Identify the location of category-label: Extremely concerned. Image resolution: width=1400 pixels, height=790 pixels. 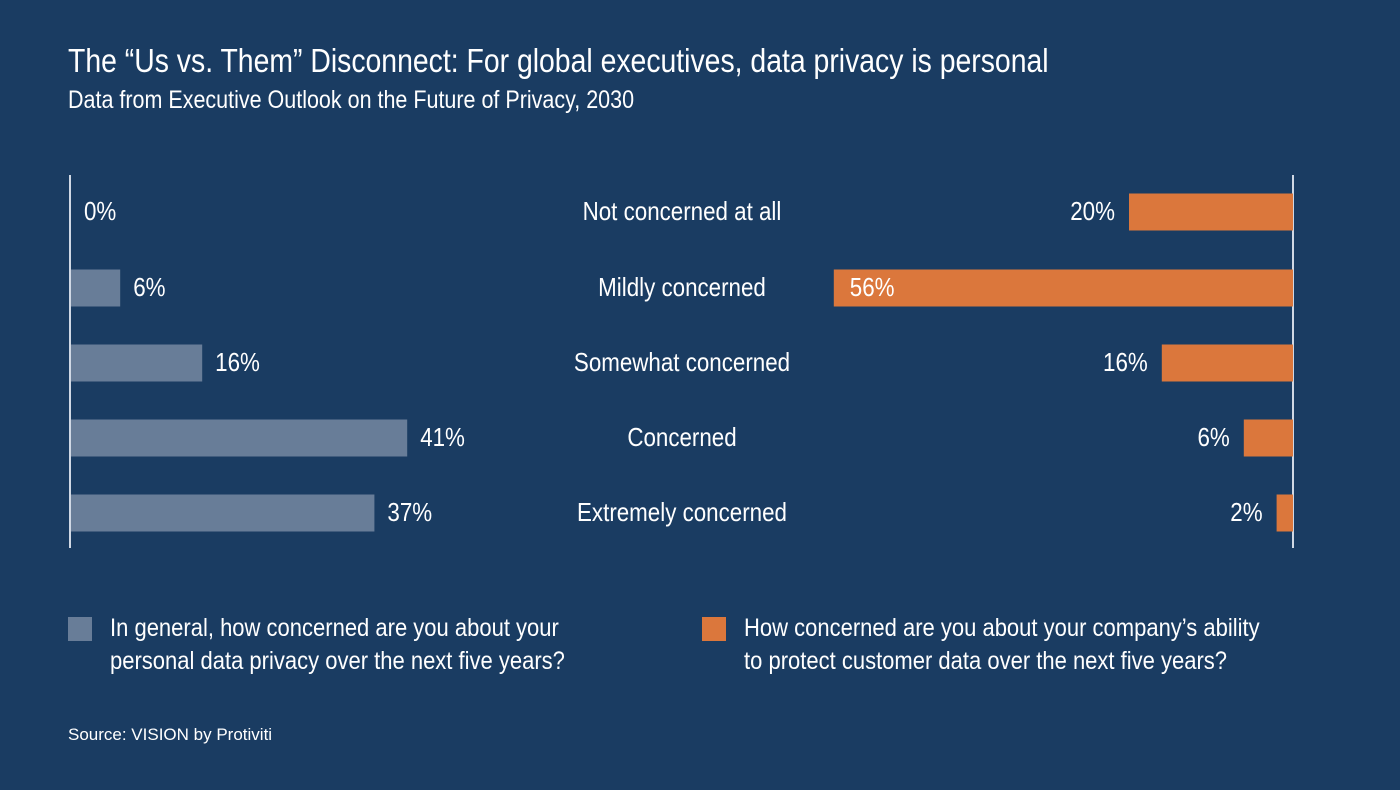
(682, 513).